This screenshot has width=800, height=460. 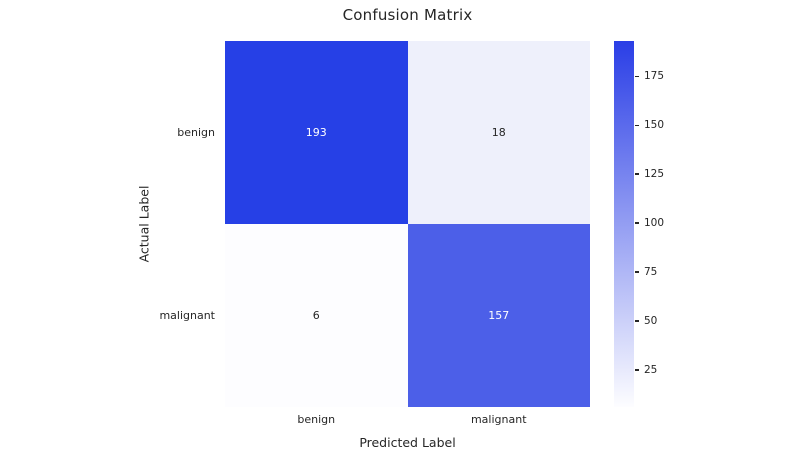 What do you see at coordinates (187, 315) in the screenshot?
I see `ytick-label-malignant: malignant` at bounding box center [187, 315].